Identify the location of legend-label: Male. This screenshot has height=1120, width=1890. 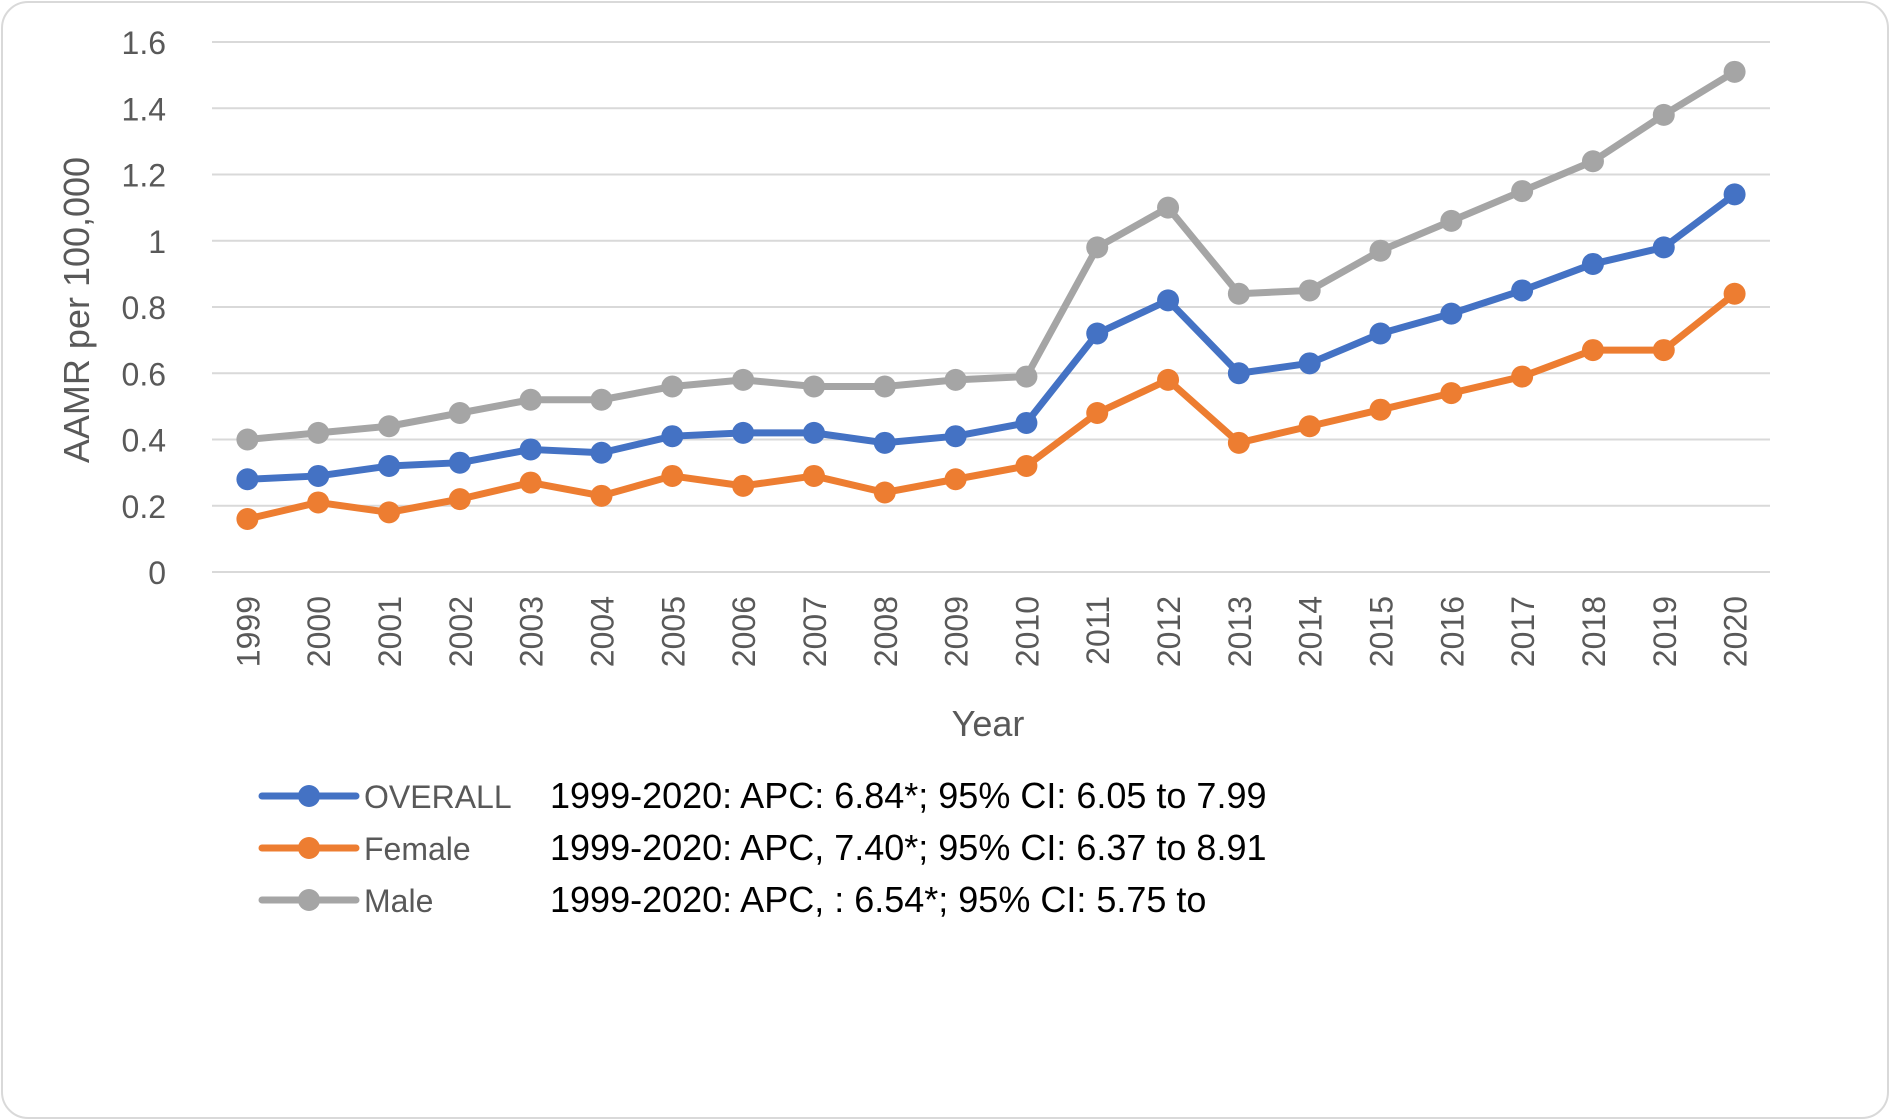
(398, 901).